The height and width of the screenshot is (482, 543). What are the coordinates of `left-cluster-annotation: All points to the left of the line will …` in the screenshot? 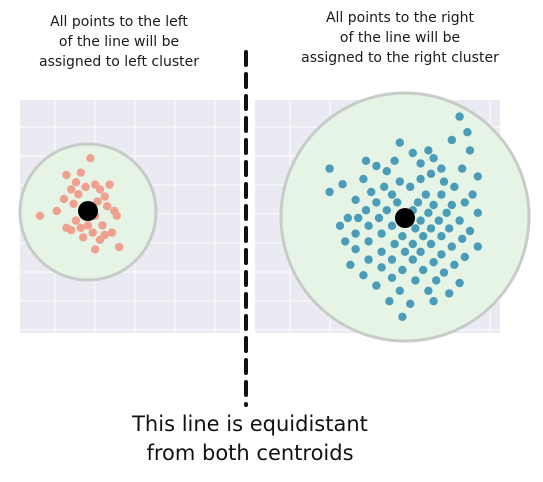 It's located at (118, 42).